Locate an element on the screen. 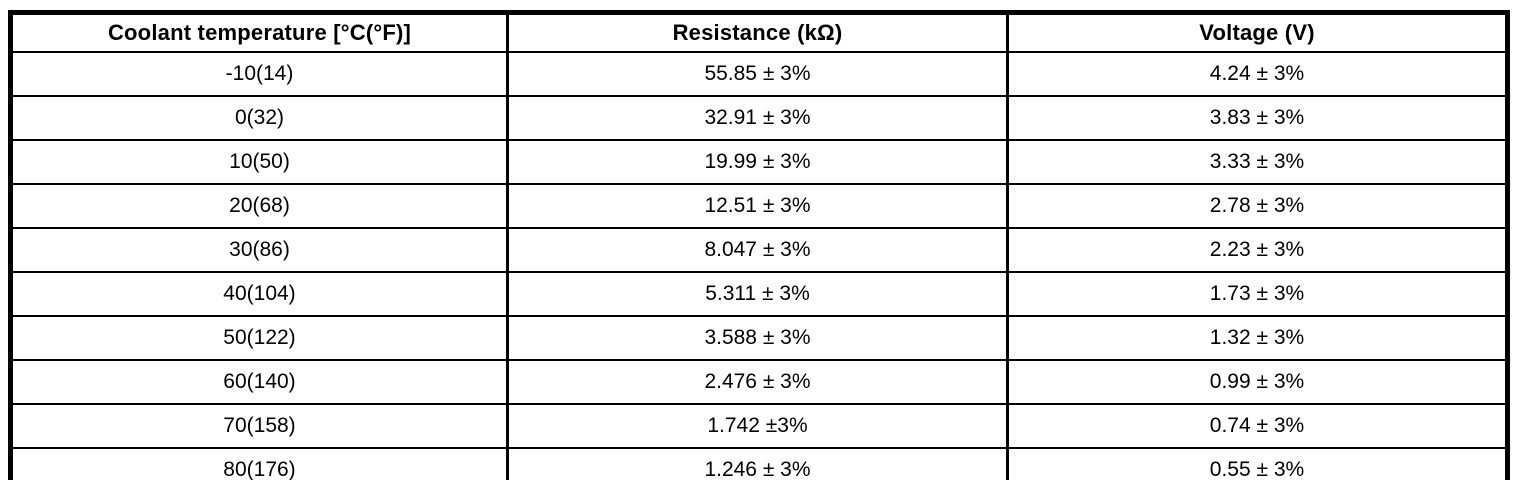  temperature-cell: 30(86) is located at coordinates (259, 250).